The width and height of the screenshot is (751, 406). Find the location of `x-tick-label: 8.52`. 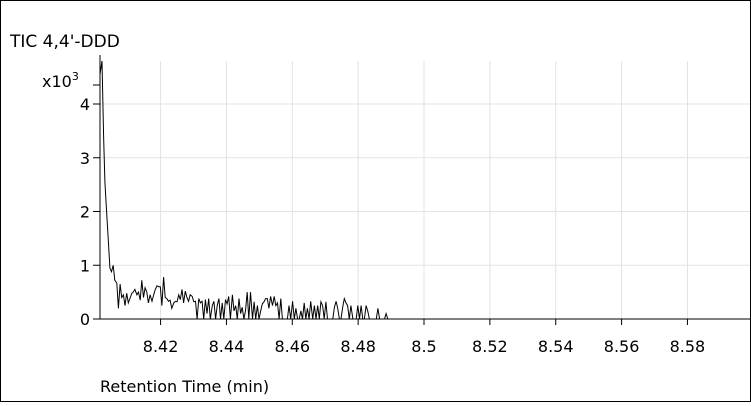

x-tick-label: 8.52 is located at coordinates (490, 346).